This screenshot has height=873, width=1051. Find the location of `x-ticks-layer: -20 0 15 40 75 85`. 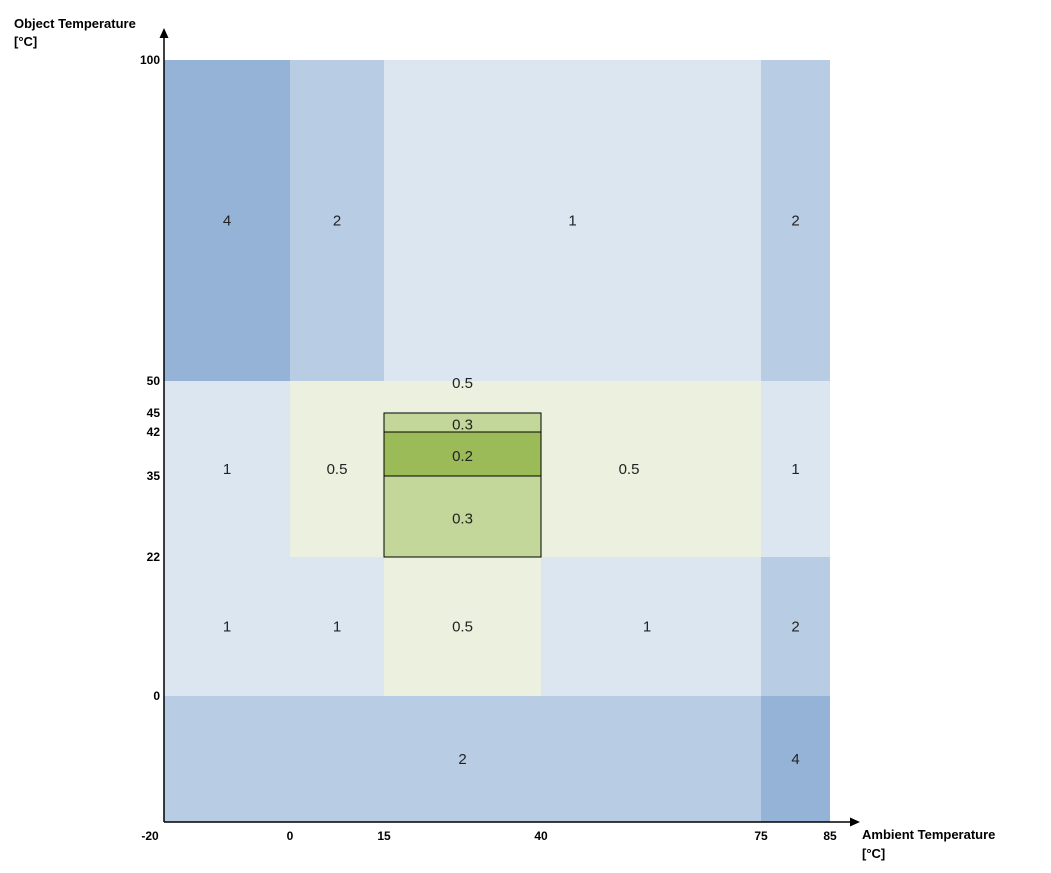

x-ticks-layer: -20 0 15 40 75 85 is located at coordinates (489, 836).